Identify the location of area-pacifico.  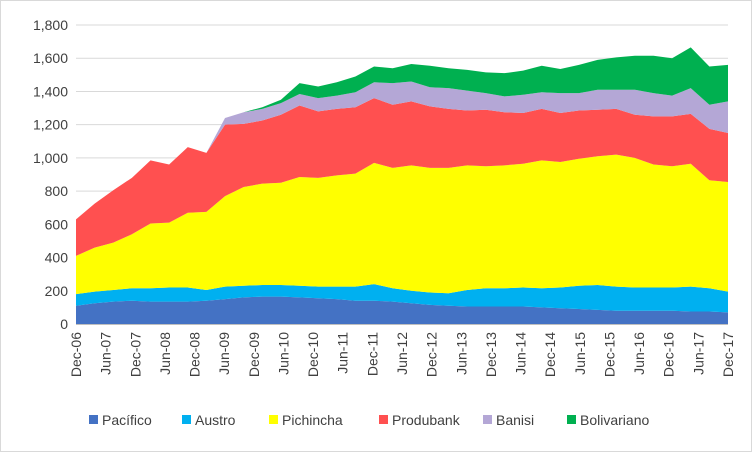
(402, 310).